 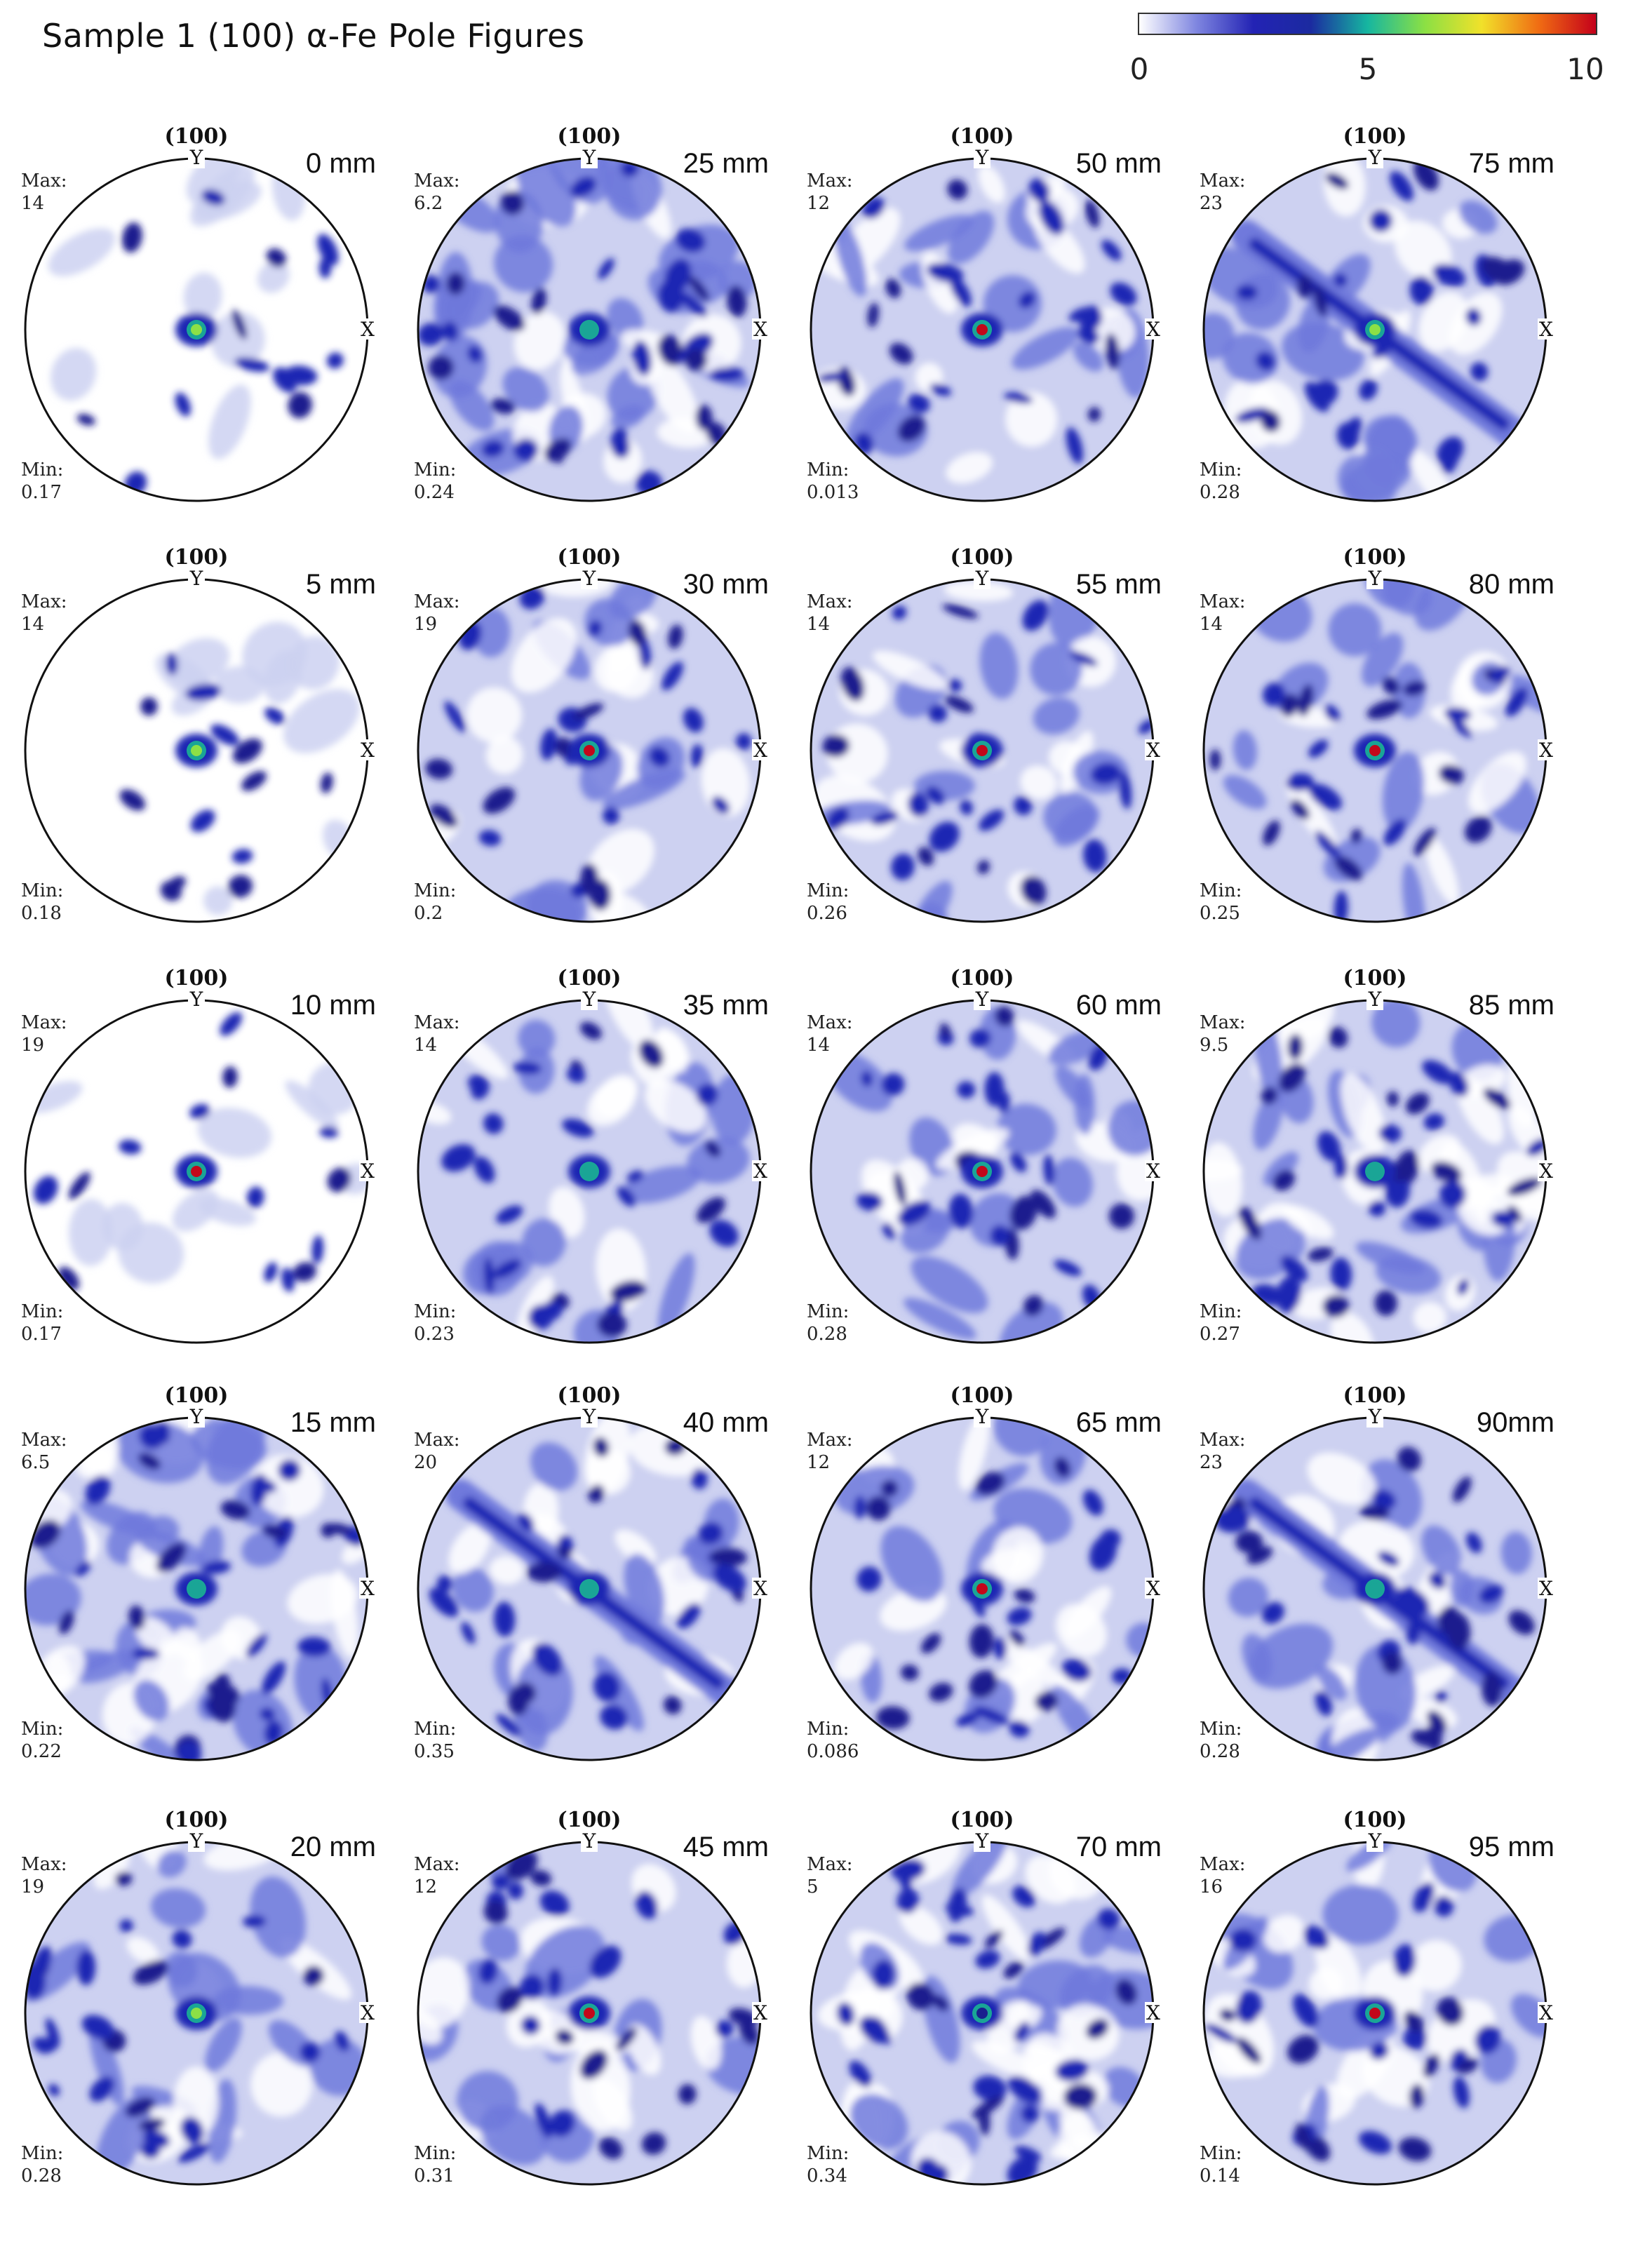 I want to click on position-label: 95 mm, so click(x=1511, y=1847).